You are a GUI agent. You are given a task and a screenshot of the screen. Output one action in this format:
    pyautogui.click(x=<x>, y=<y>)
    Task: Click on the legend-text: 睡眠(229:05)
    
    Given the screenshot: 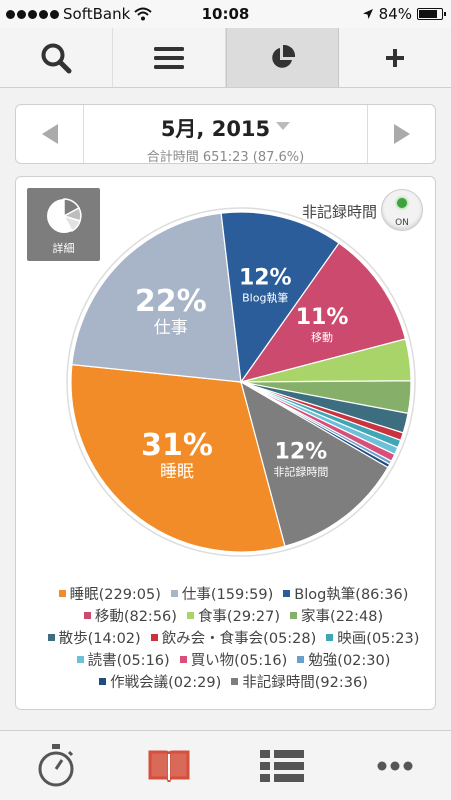 What is the action you would take?
    pyautogui.click(x=115, y=594)
    